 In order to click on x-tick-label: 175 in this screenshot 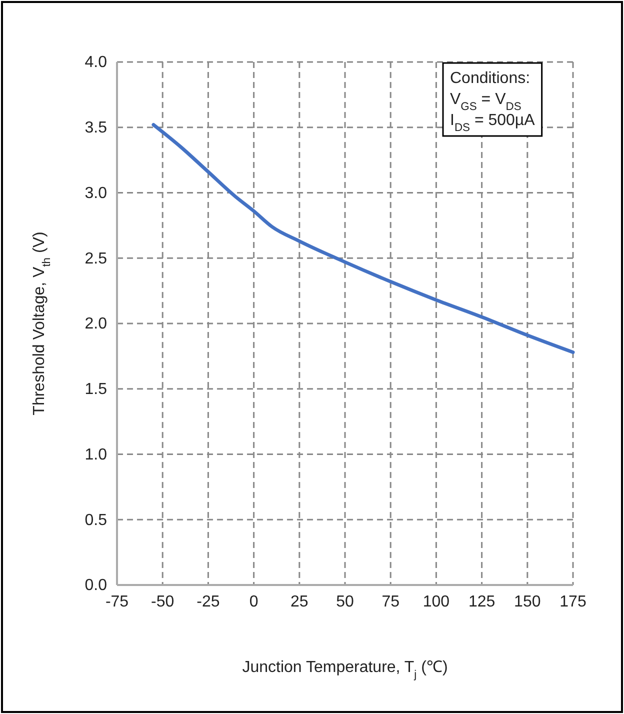, I will do `click(573, 601)`.